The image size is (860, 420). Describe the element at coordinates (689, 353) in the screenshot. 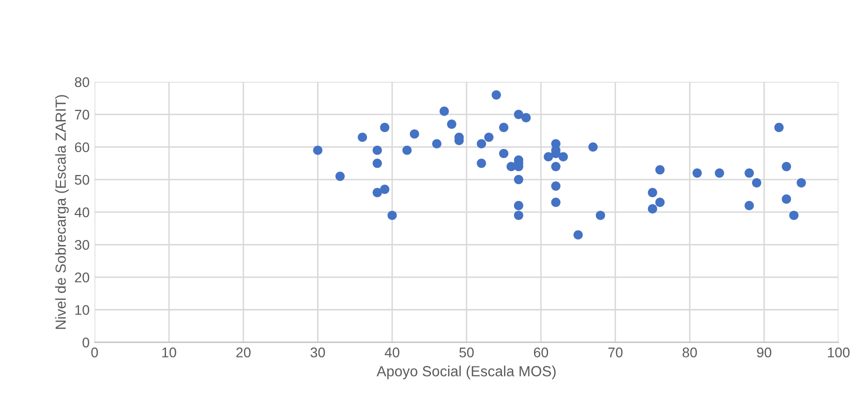

I see `x-tick-label: 80` at that location.